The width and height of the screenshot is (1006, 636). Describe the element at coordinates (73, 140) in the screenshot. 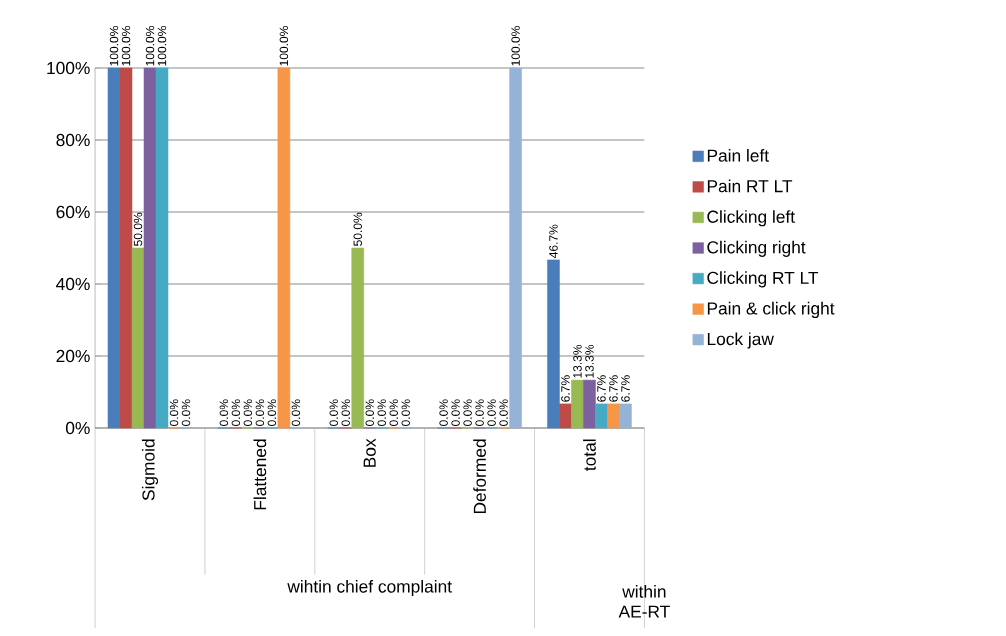

I see `y-tick-label: 80%` at that location.